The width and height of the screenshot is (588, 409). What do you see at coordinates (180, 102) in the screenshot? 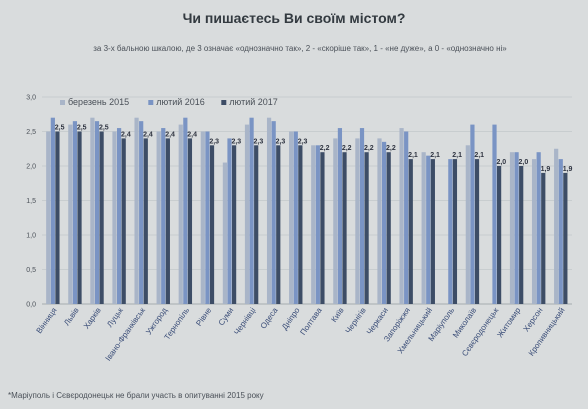
I see `legend-label: лютий 2016` at bounding box center [180, 102].